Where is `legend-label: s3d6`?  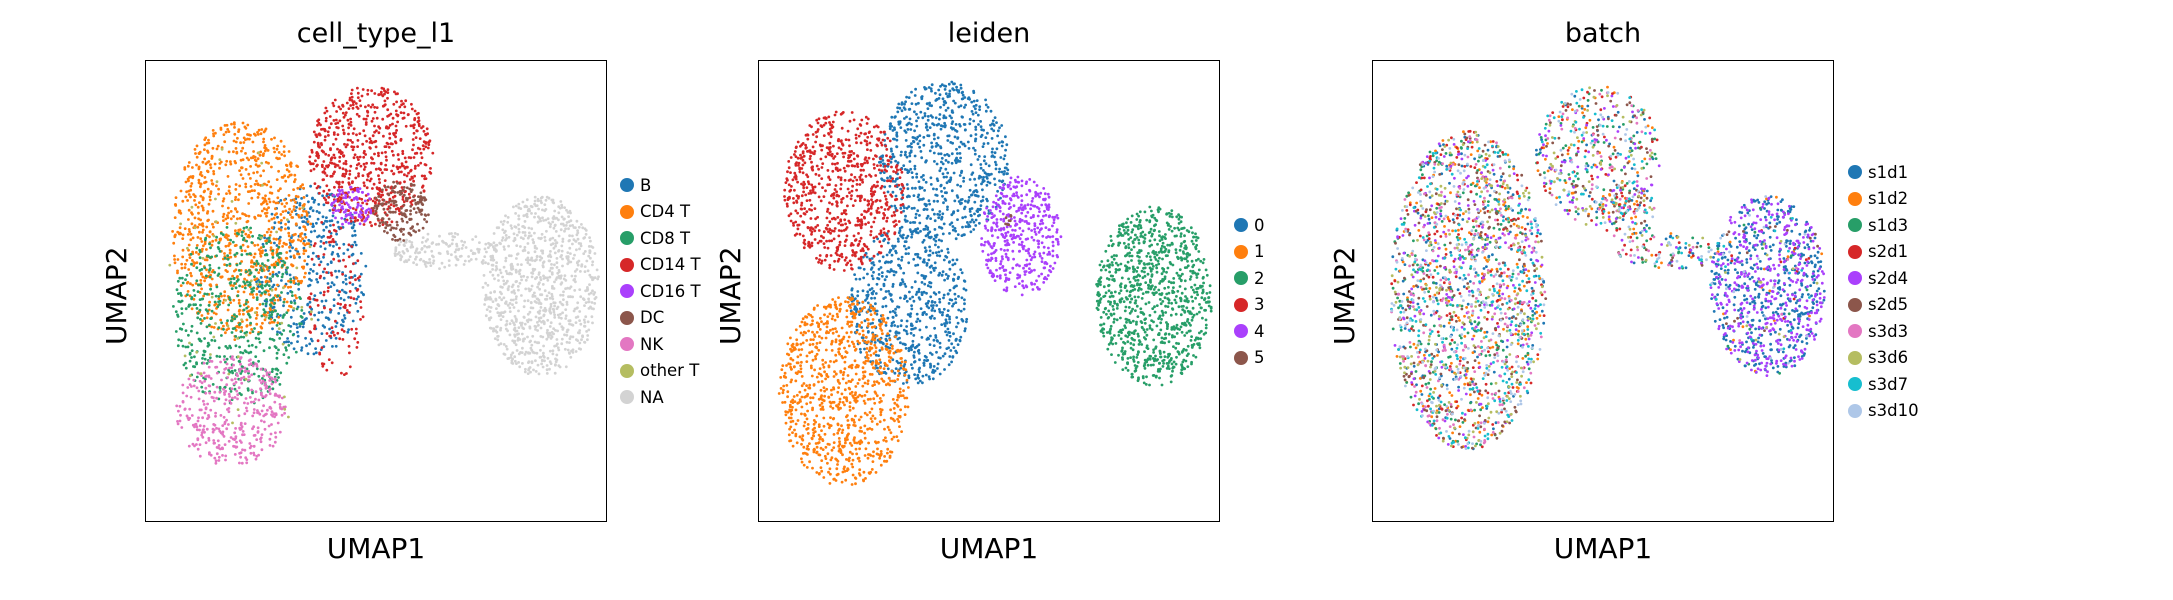 legend-label: s3d6 is located at coordinates (1888, 357).